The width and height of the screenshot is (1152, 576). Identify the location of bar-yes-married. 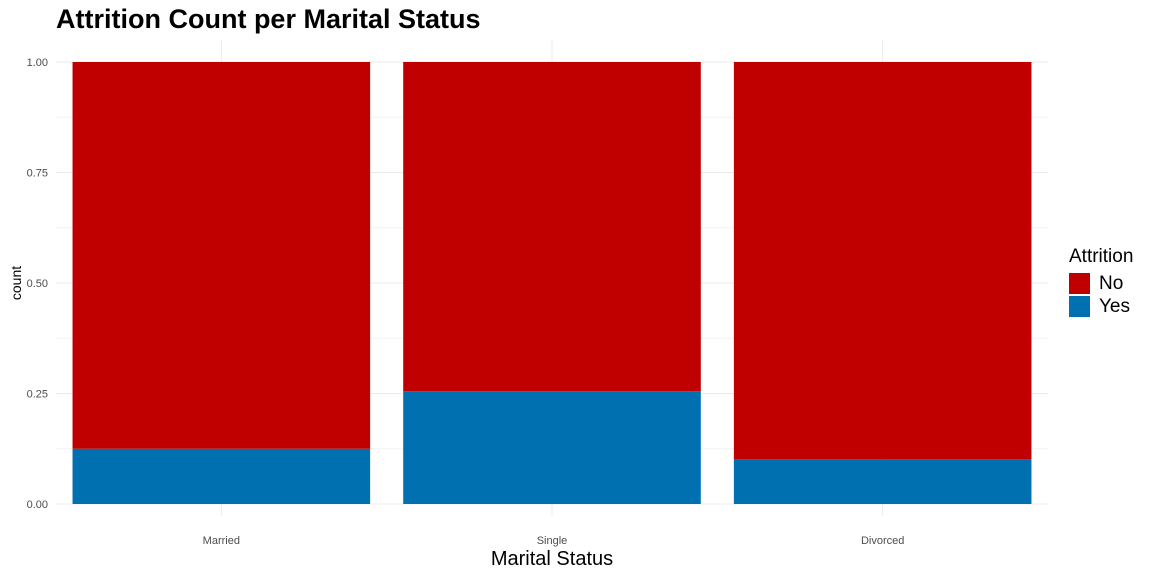
(221, 476).